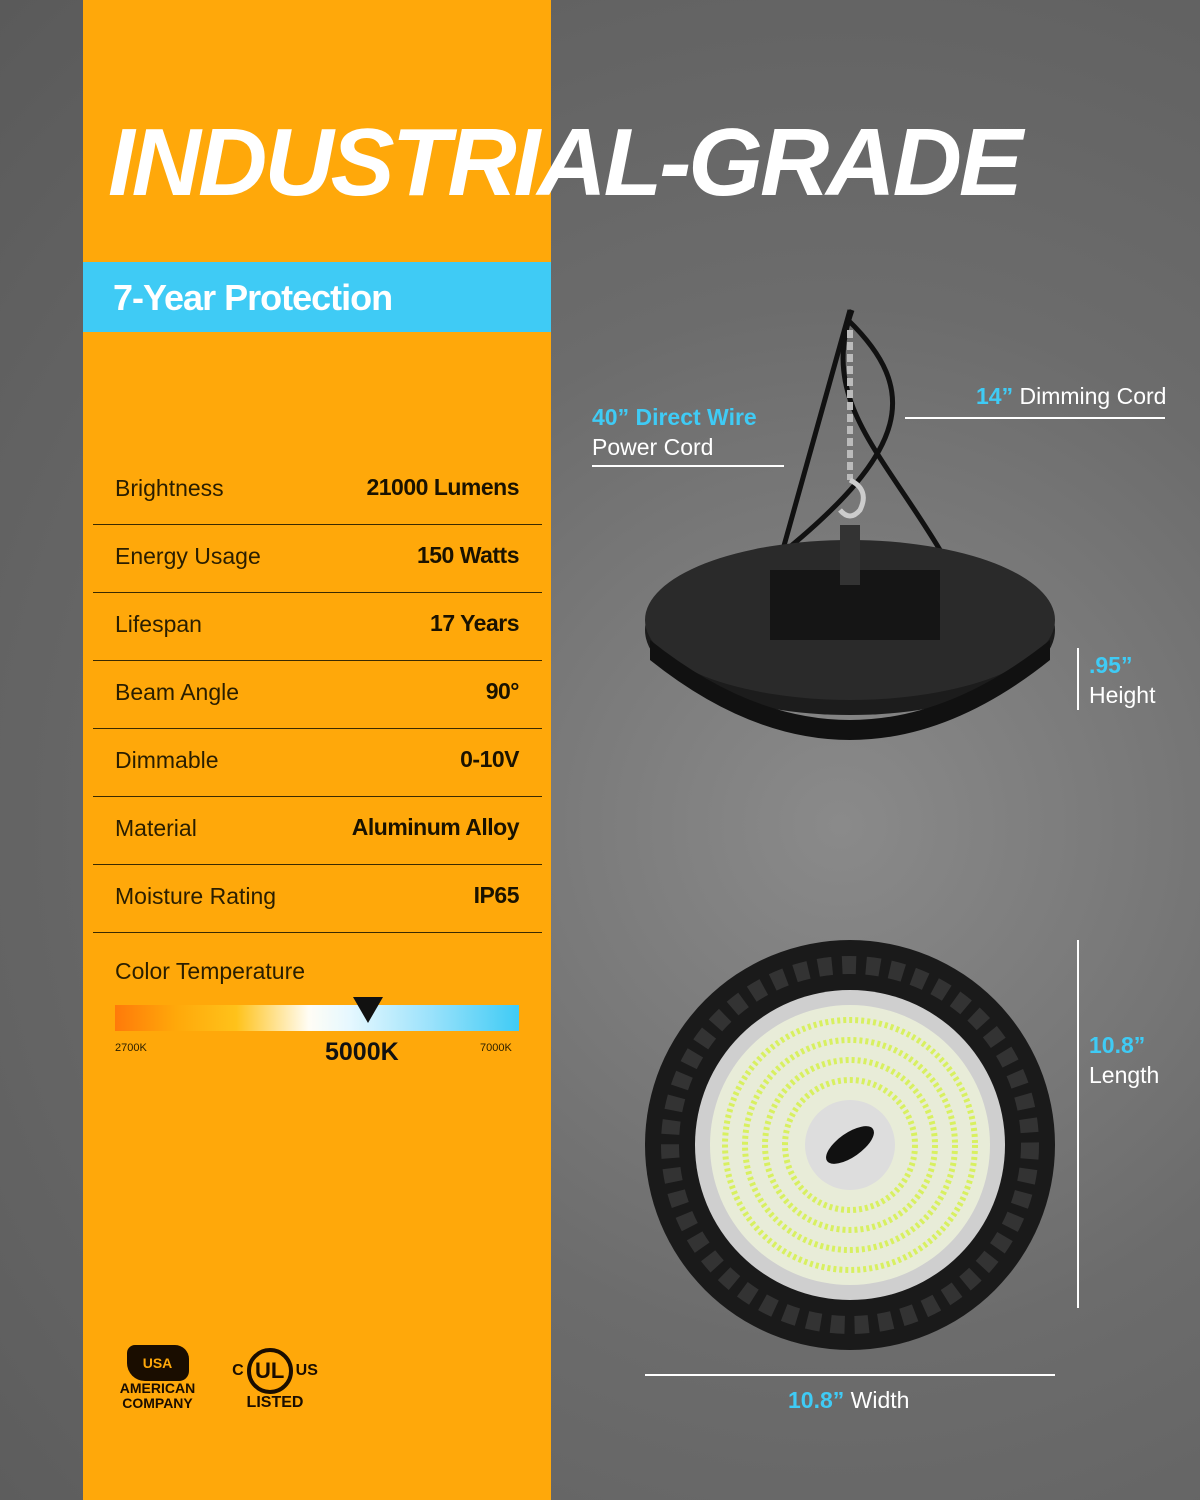 This screenshot has width=1200, height=1500. What do you see at coordinates (674, 417) in the screenshot?
I see `power-cord-length: 40” Direct Wire` at bounding box center [674, 417].